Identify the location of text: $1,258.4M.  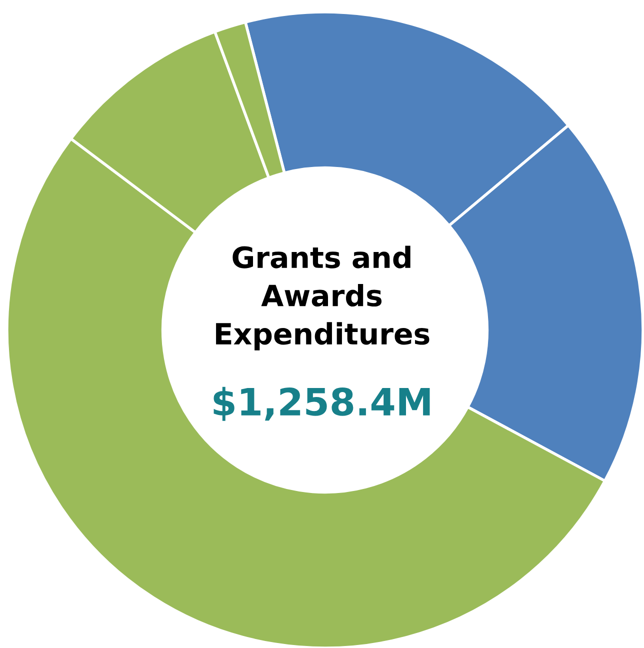
(322, 403).